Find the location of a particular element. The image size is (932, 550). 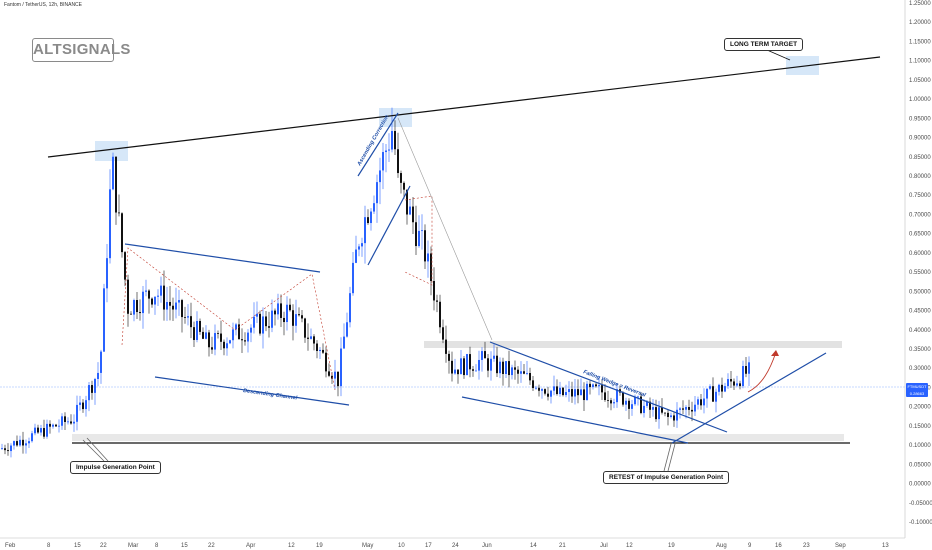

x-tick-label: Sep is located at coordinates (840, 546).